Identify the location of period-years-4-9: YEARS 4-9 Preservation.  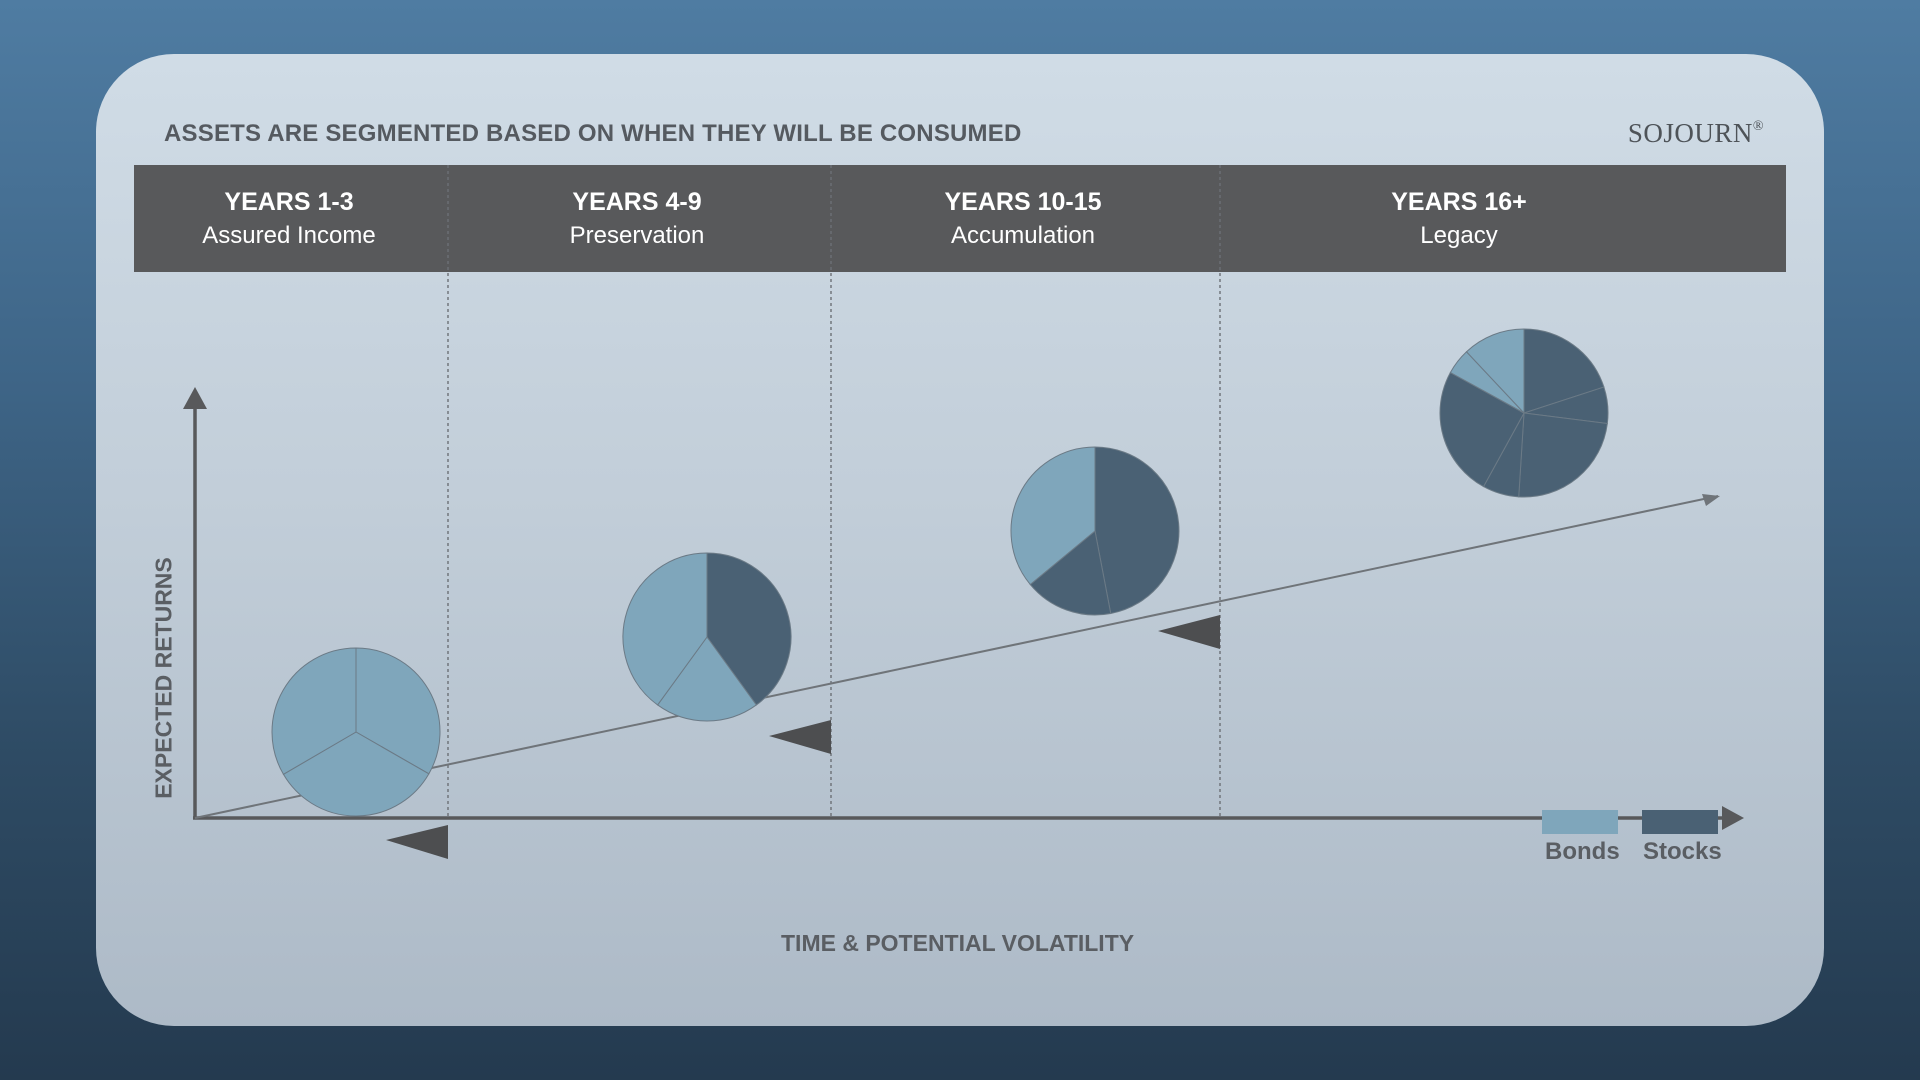
(637, 218).